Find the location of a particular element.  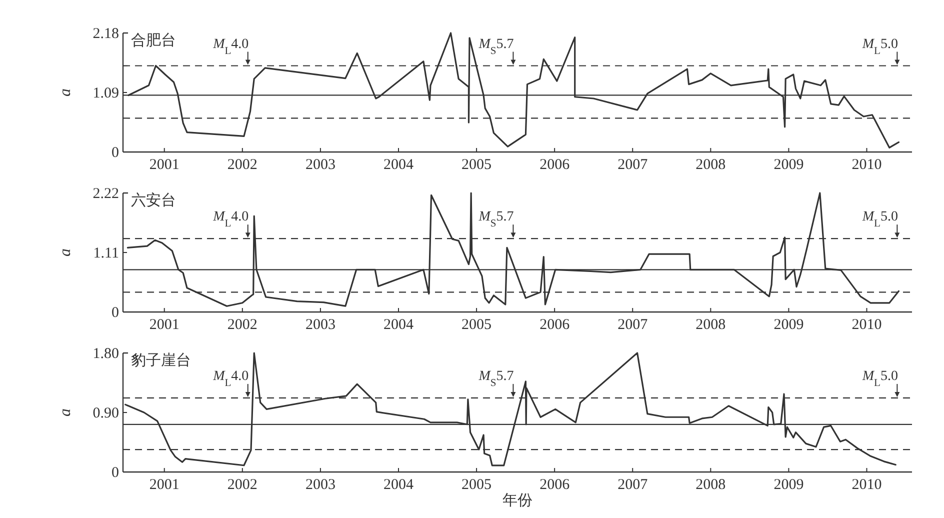

y-tick-label: 0.90 is located at coordinates (105, 414).